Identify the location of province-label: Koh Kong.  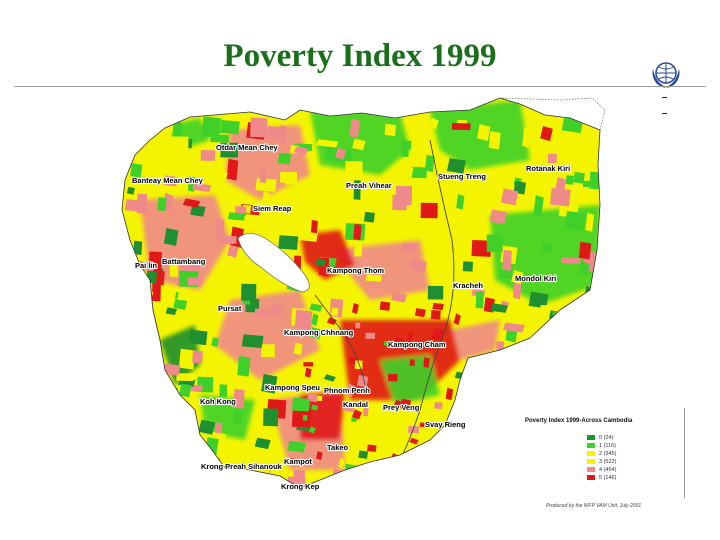
(218, 401).